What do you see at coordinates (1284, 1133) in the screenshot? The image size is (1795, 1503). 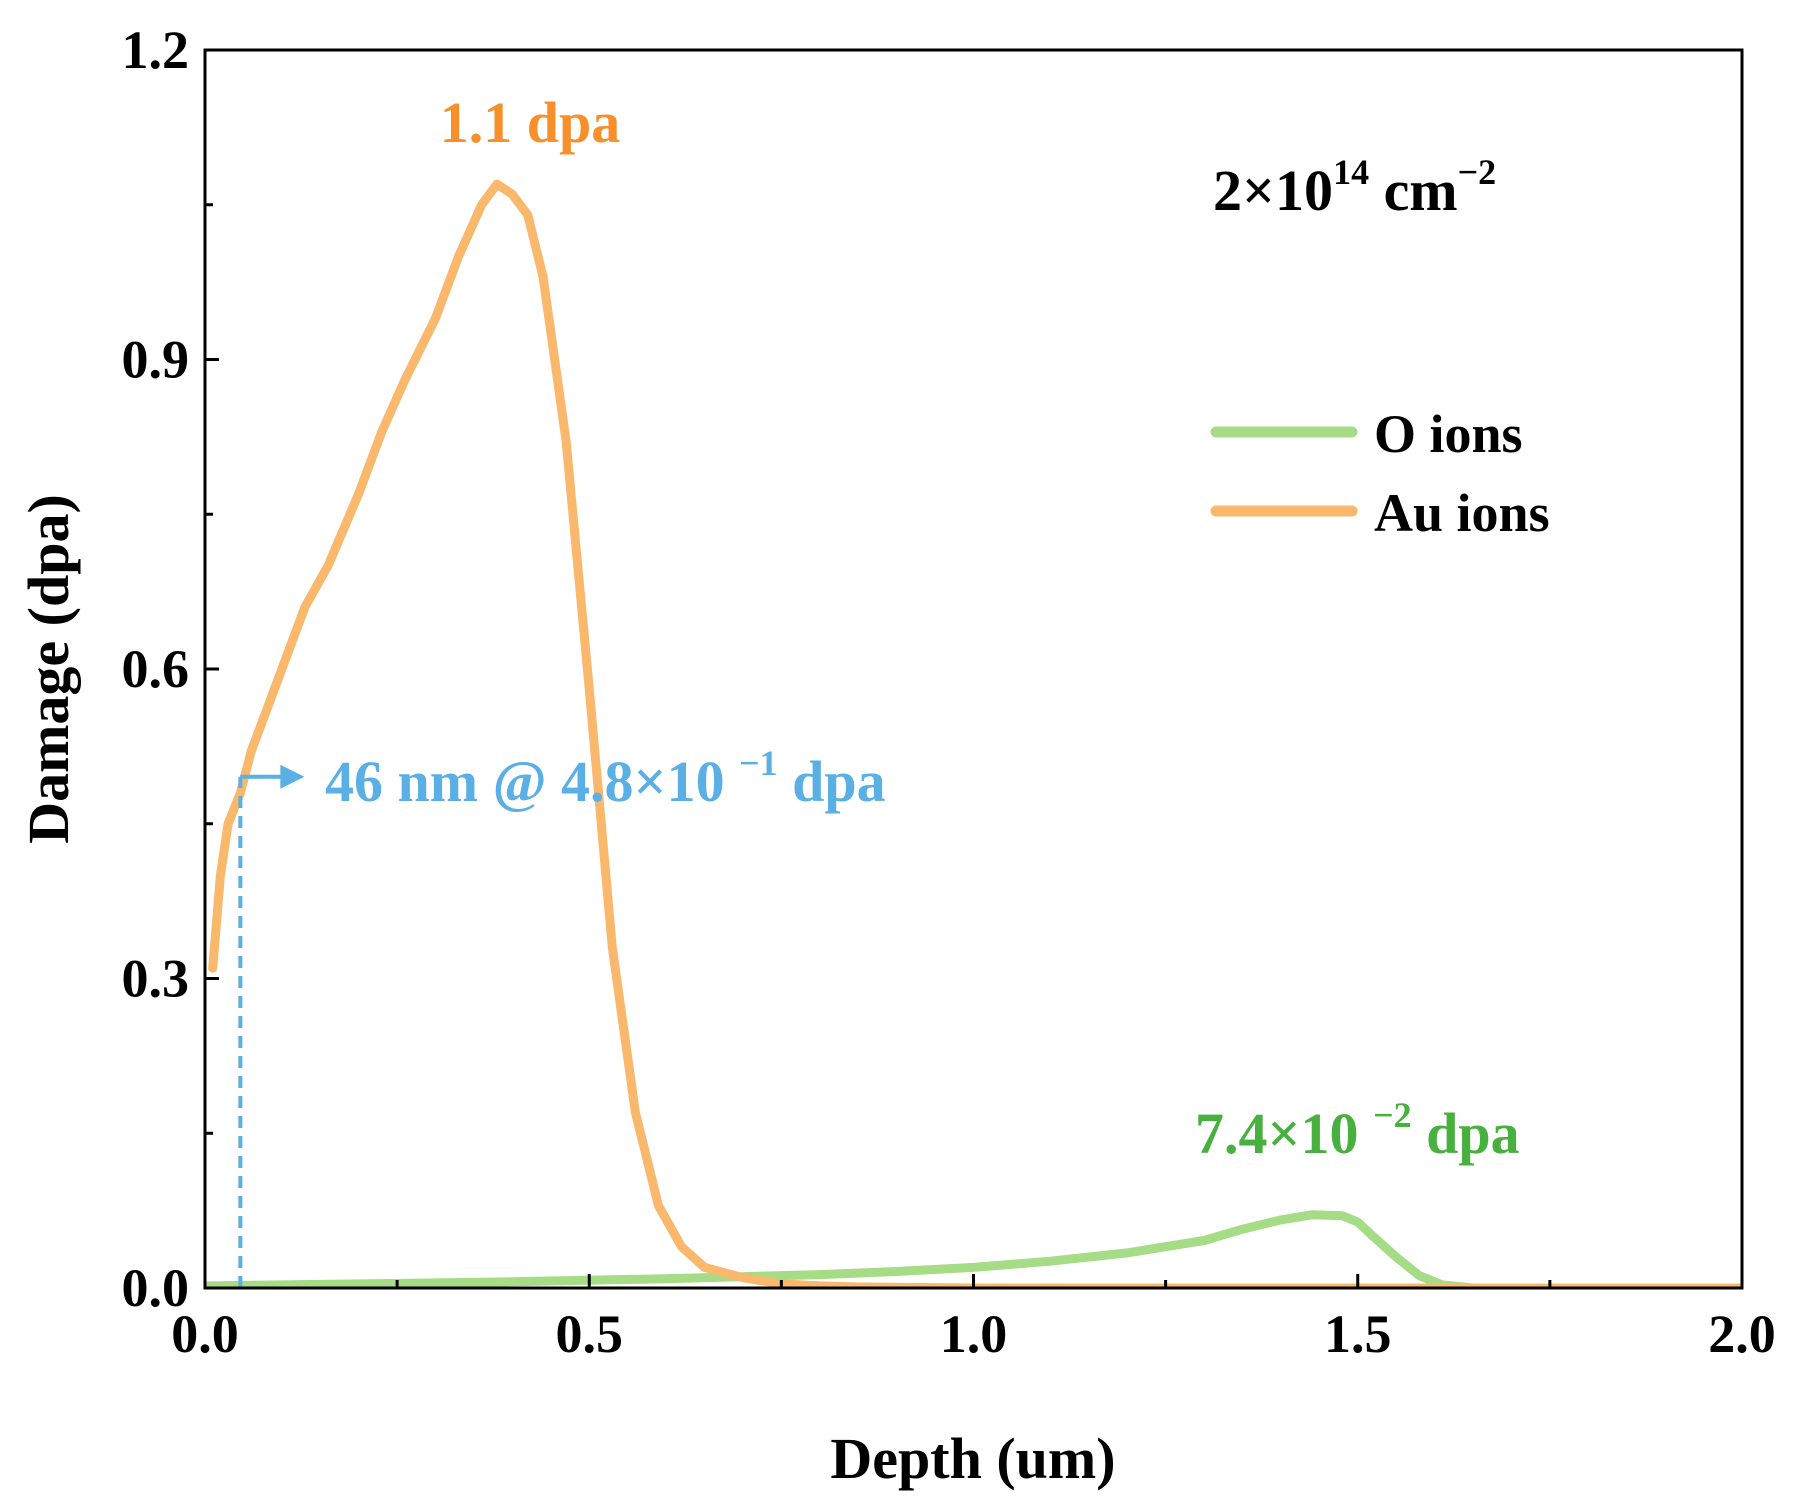 I see `o-peak-base: 7.4×10` at bounding box center [1284, 1133].